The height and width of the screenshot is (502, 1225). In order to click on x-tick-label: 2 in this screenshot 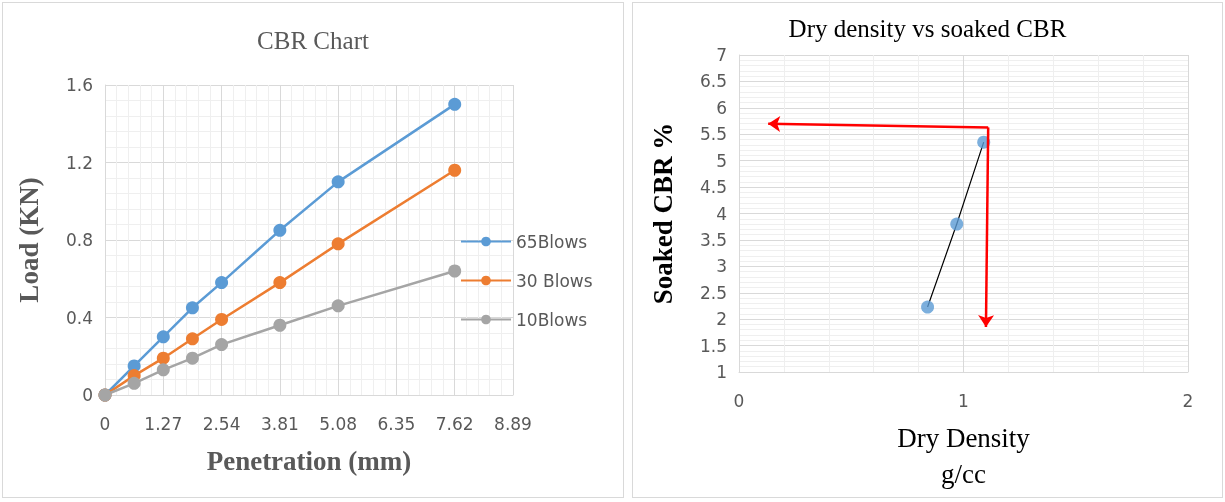, I will do `click(1188, 400)`.